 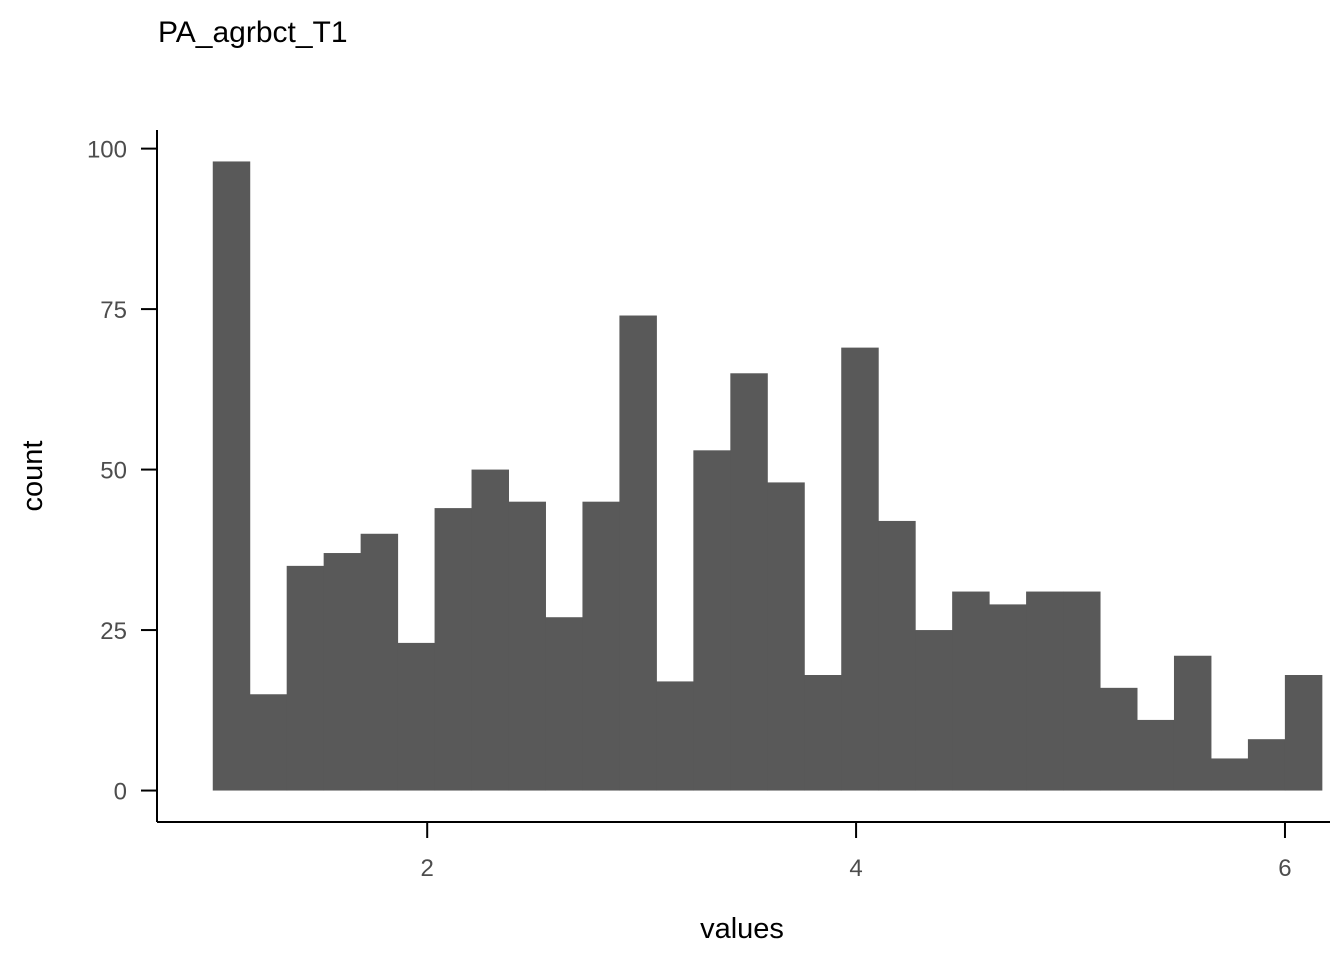 What do you see at coordinates (113, 631) in the screenshot?
I see `y-tick-label: 25` at bounding box center [113, 631].